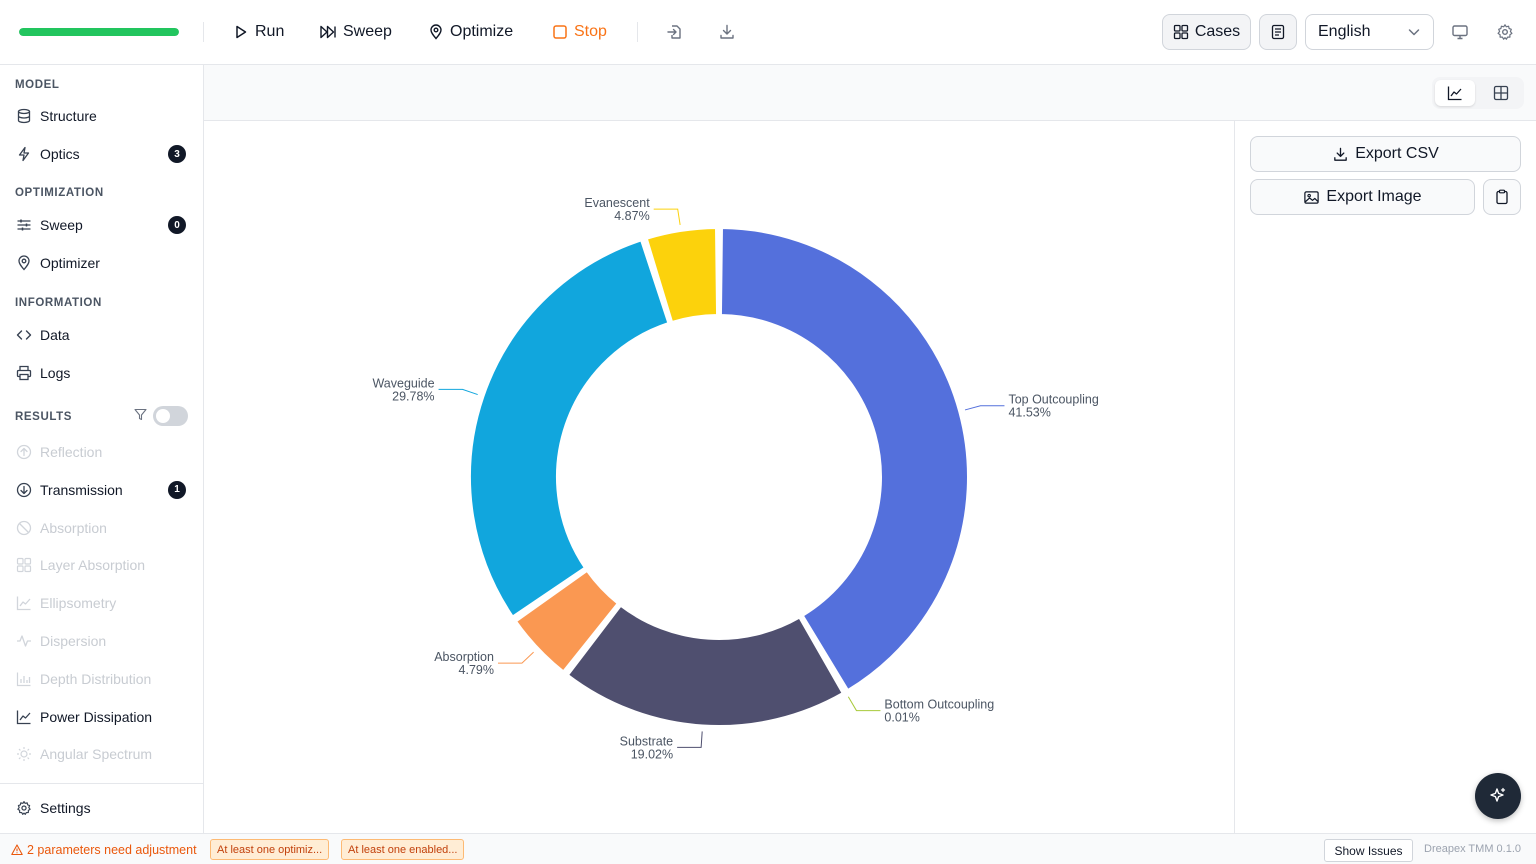 The width and height of the screenshot is (1536, 864). What do you see at coordinates (270, 31) in the screenshot?
I see `run-label: Run` at bounding box center [270, 31].